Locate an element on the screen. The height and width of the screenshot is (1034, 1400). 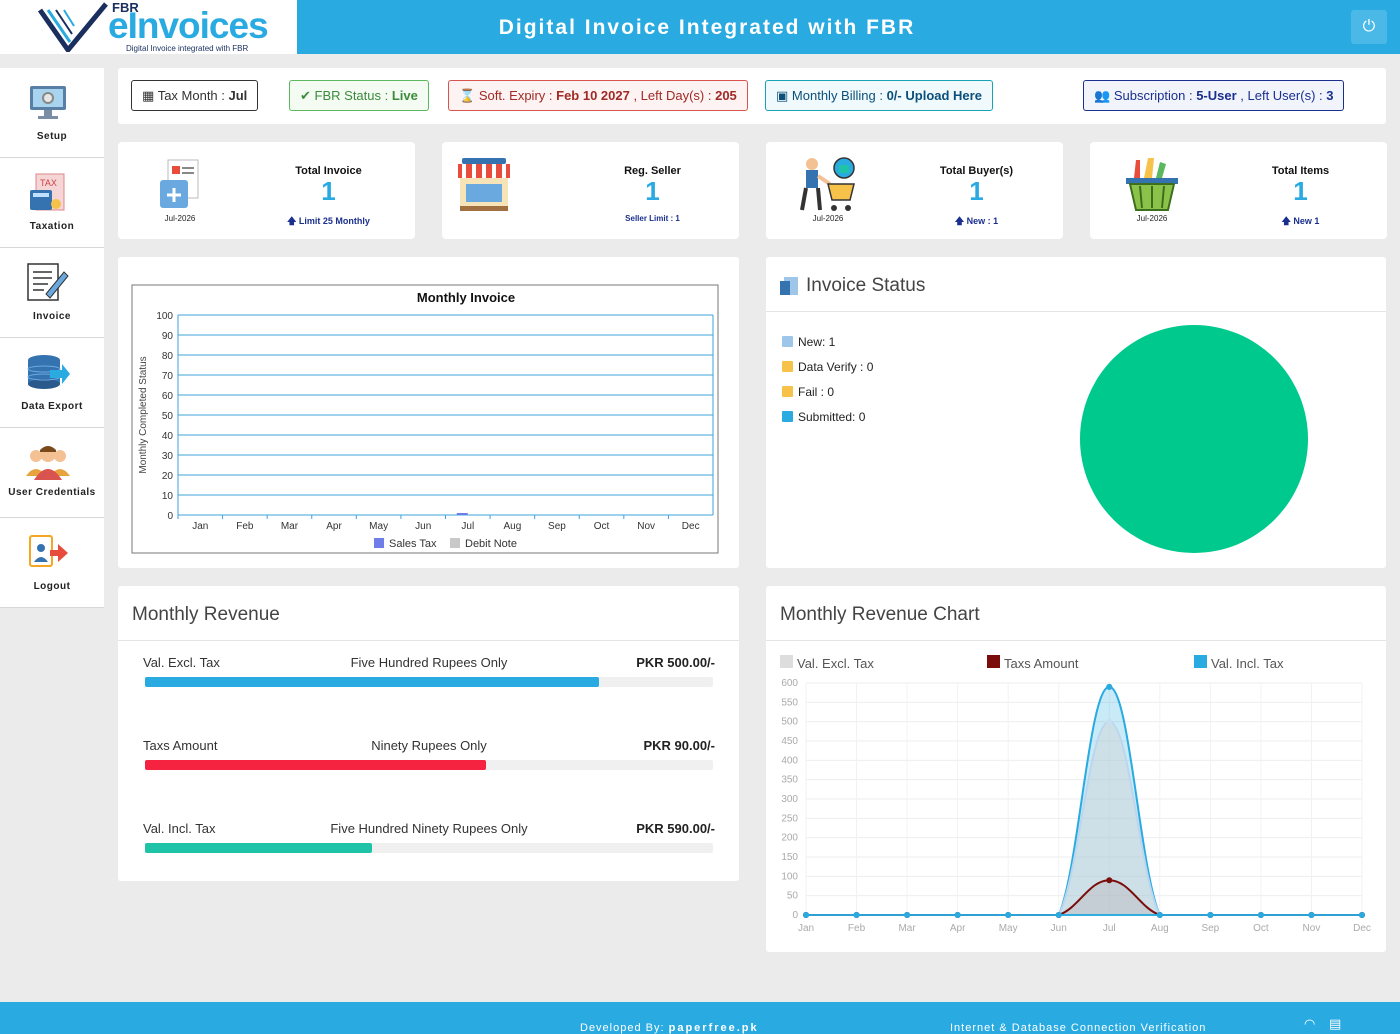
legend-swatch is located at coordinates (993, 661).